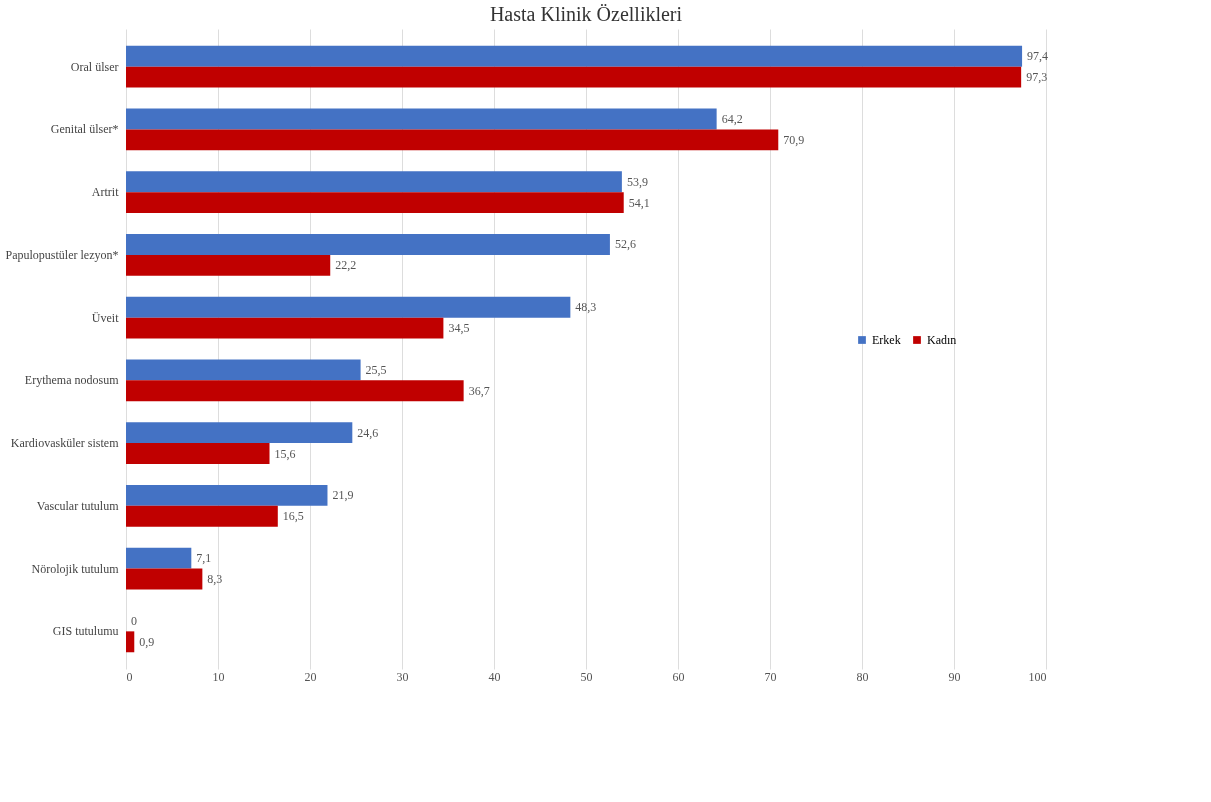 This screenshot has width=1211, height=802. Describe the element at coordinates (105, 317) in the screenshot. I see `y-tick-label: Üveit` at that location.